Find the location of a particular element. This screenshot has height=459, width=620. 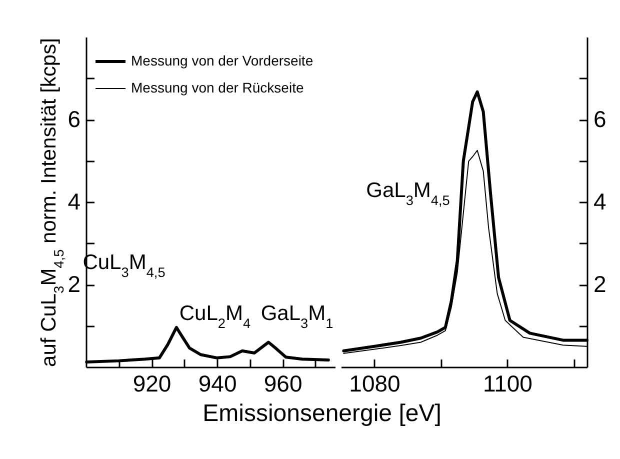

x-axis-title: Emissionsenergie [eV] is located at coordinates (322, 413).